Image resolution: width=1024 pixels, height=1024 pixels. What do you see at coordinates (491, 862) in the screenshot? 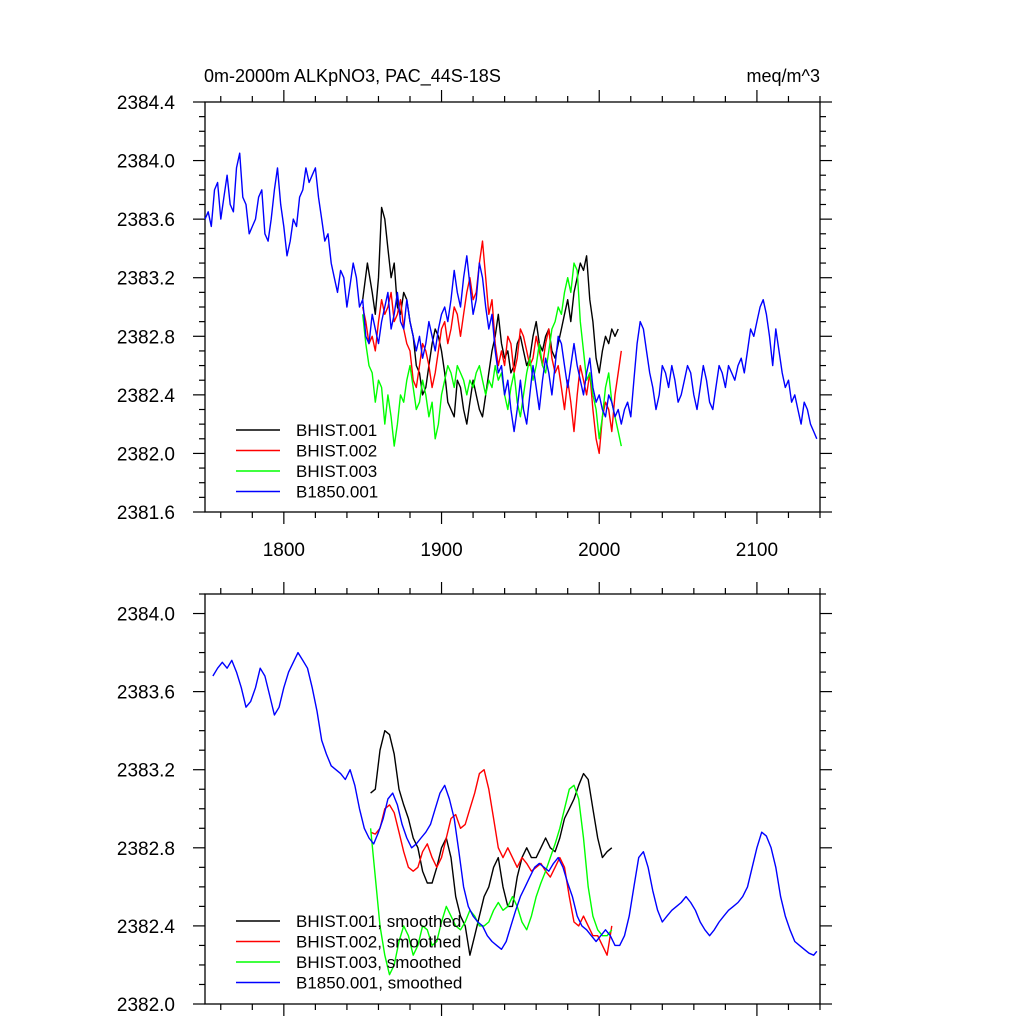
I see `series-line-bhist-002-smoothed` at bounding box center [491, 862].